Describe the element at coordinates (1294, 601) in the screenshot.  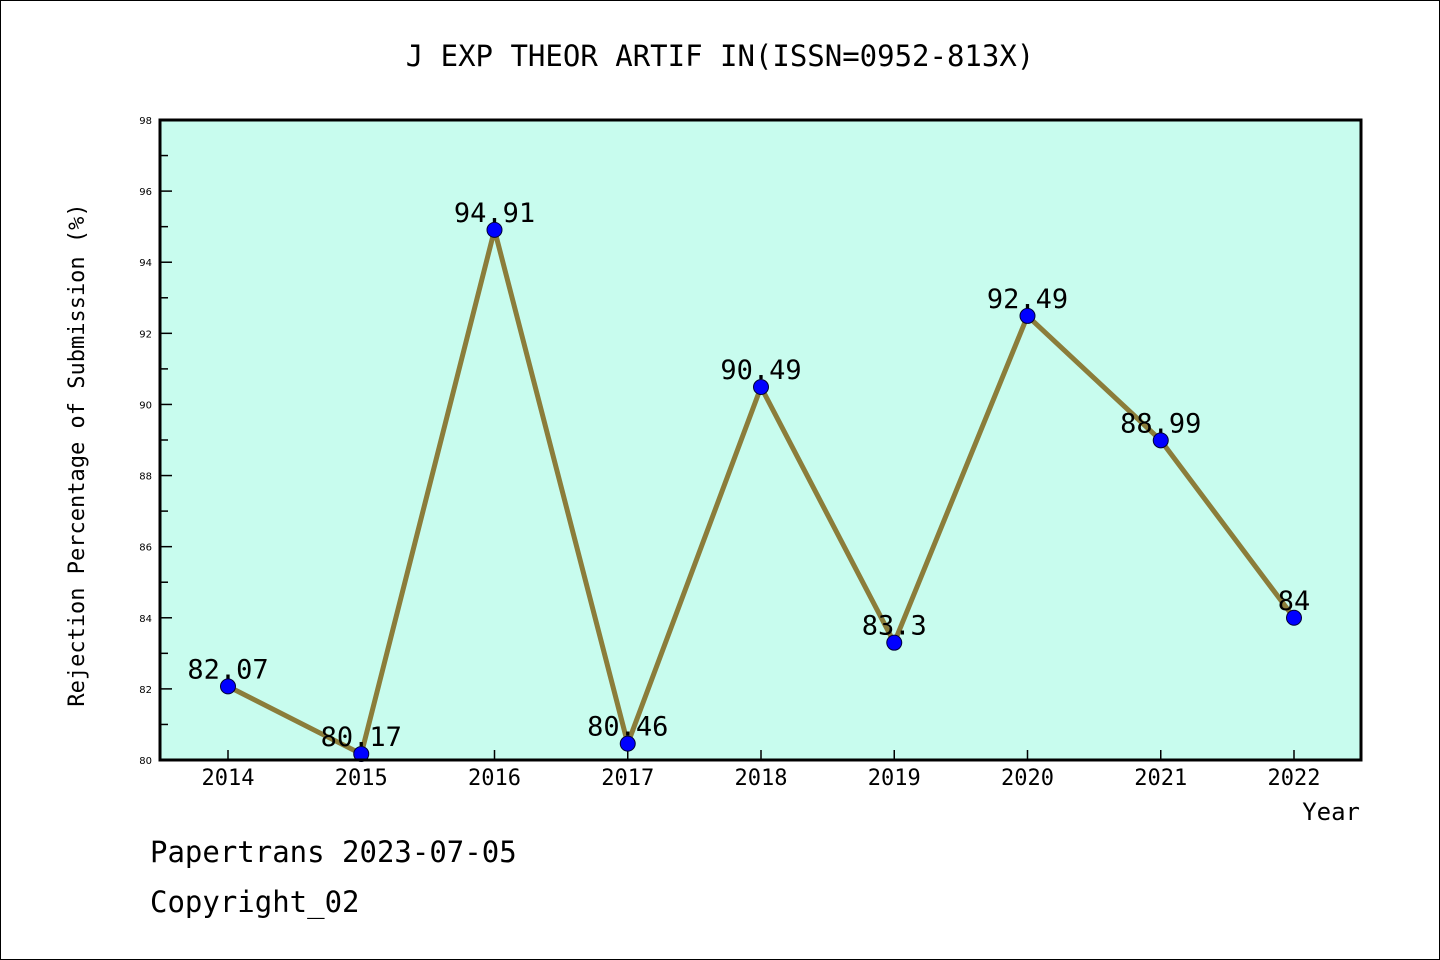
I see `data-label: 84` at that location.